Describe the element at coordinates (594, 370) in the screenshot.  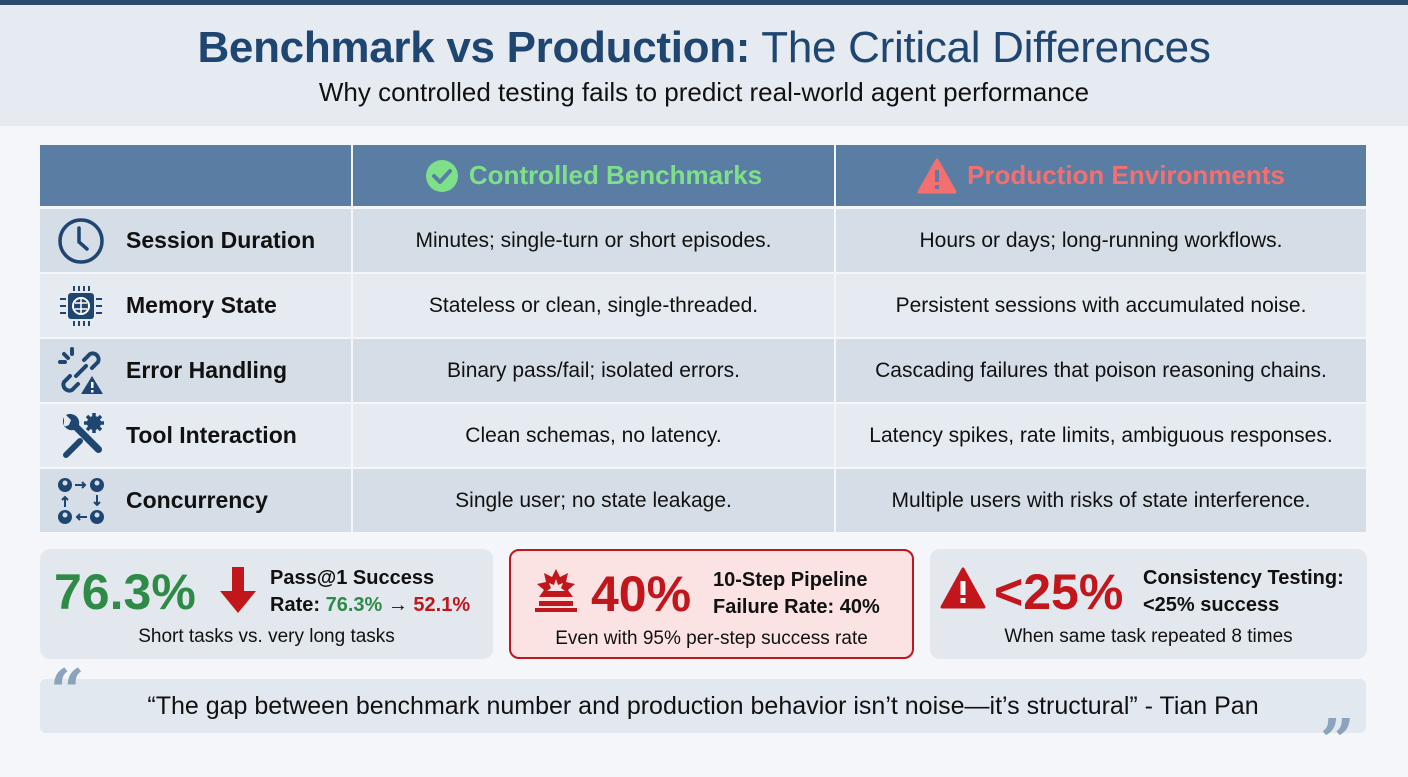
I see `benchmark-cell: Binary pass/fail; isolated errors.` at that location.